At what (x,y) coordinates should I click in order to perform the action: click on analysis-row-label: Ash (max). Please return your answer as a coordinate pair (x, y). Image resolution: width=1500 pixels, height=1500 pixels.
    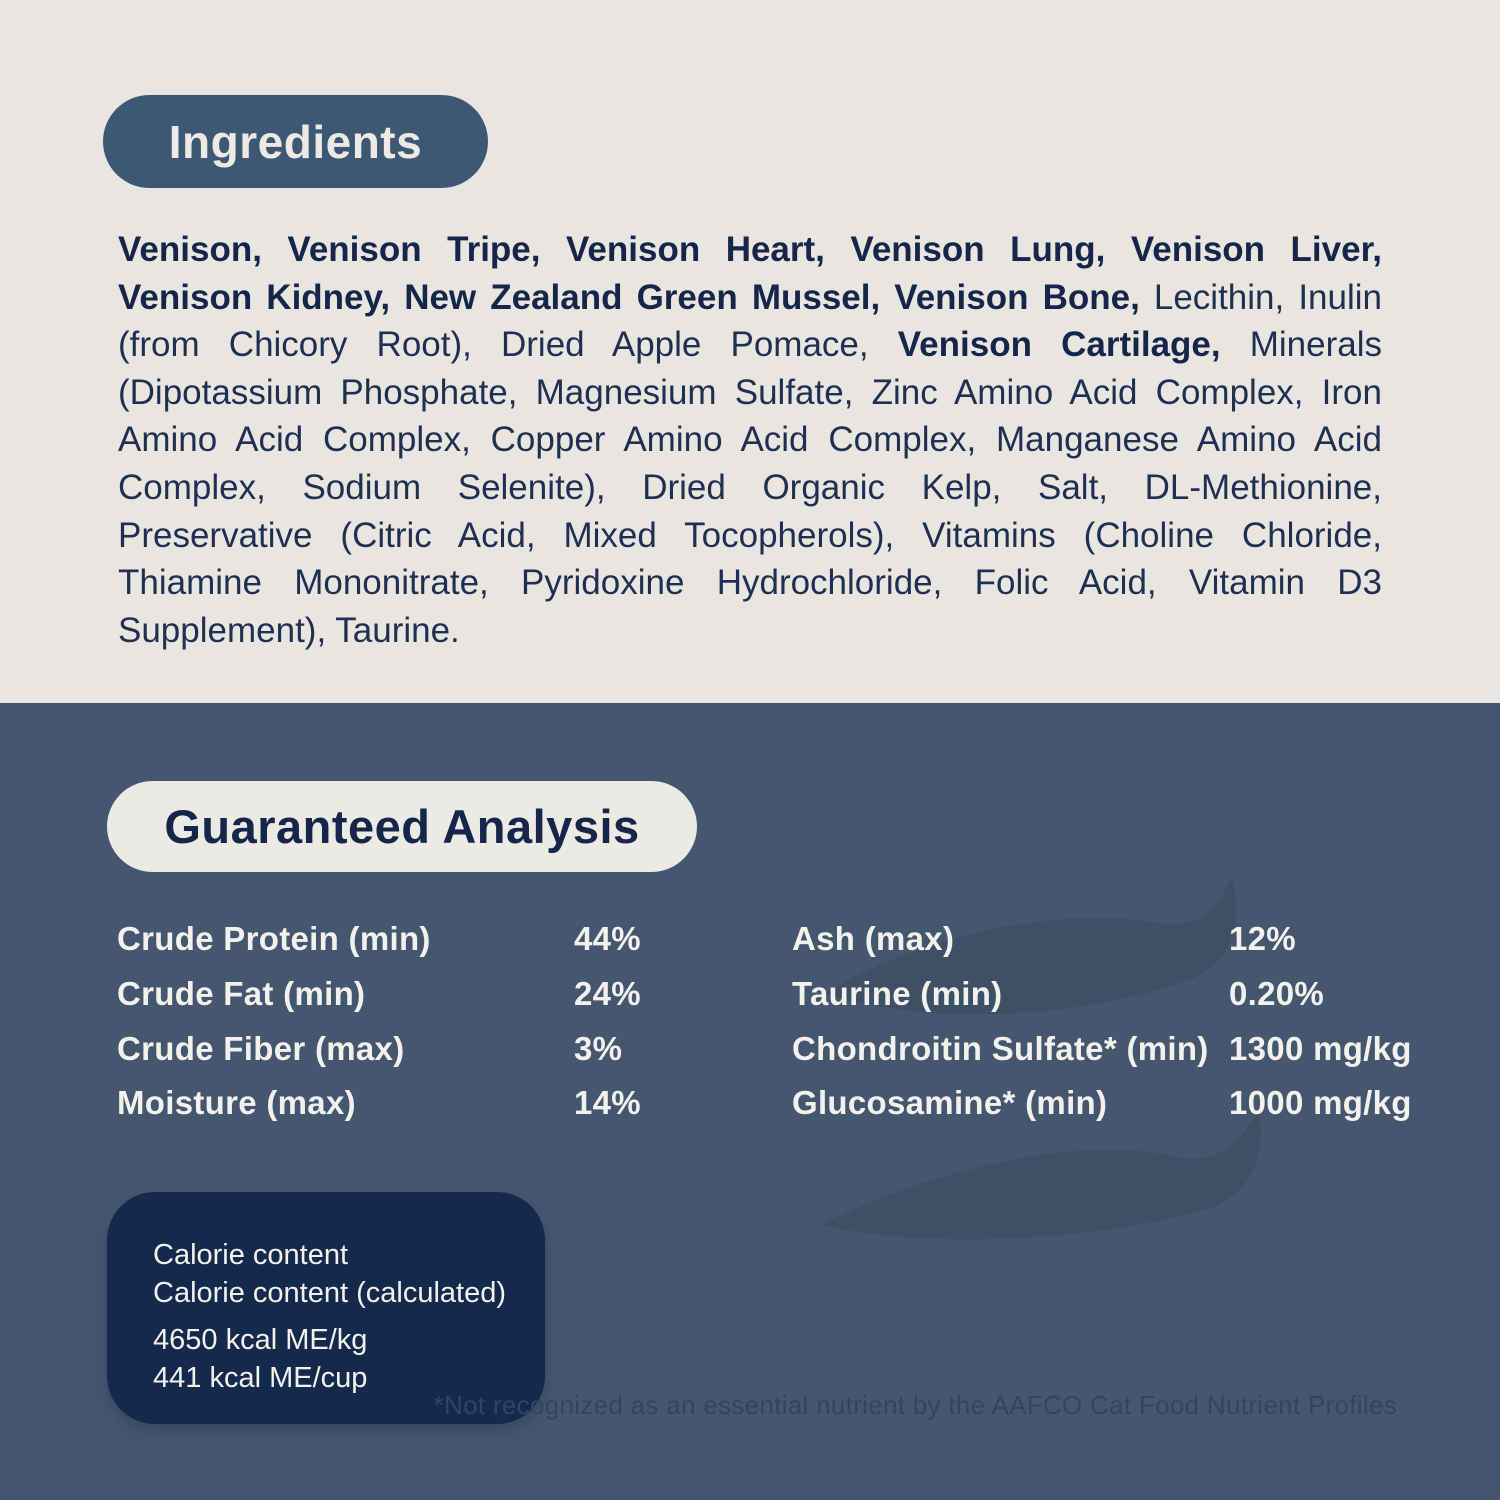
    Looking at the image, I should click on (873, 939).